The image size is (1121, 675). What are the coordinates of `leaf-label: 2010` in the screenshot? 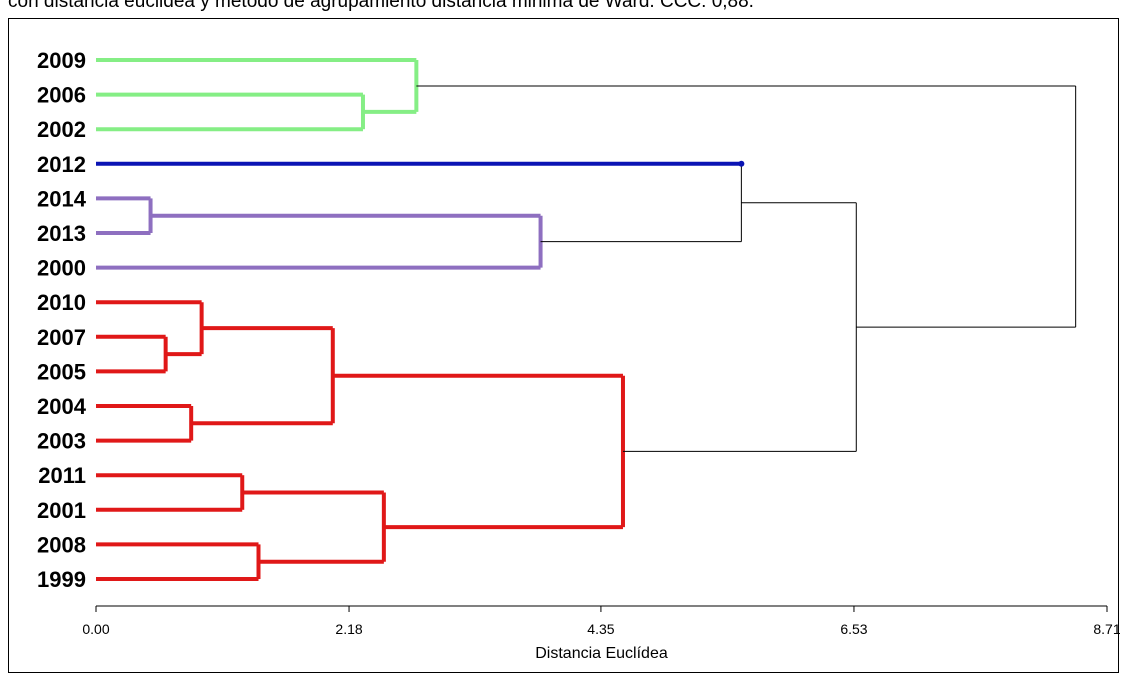 It's located at (61, 302).